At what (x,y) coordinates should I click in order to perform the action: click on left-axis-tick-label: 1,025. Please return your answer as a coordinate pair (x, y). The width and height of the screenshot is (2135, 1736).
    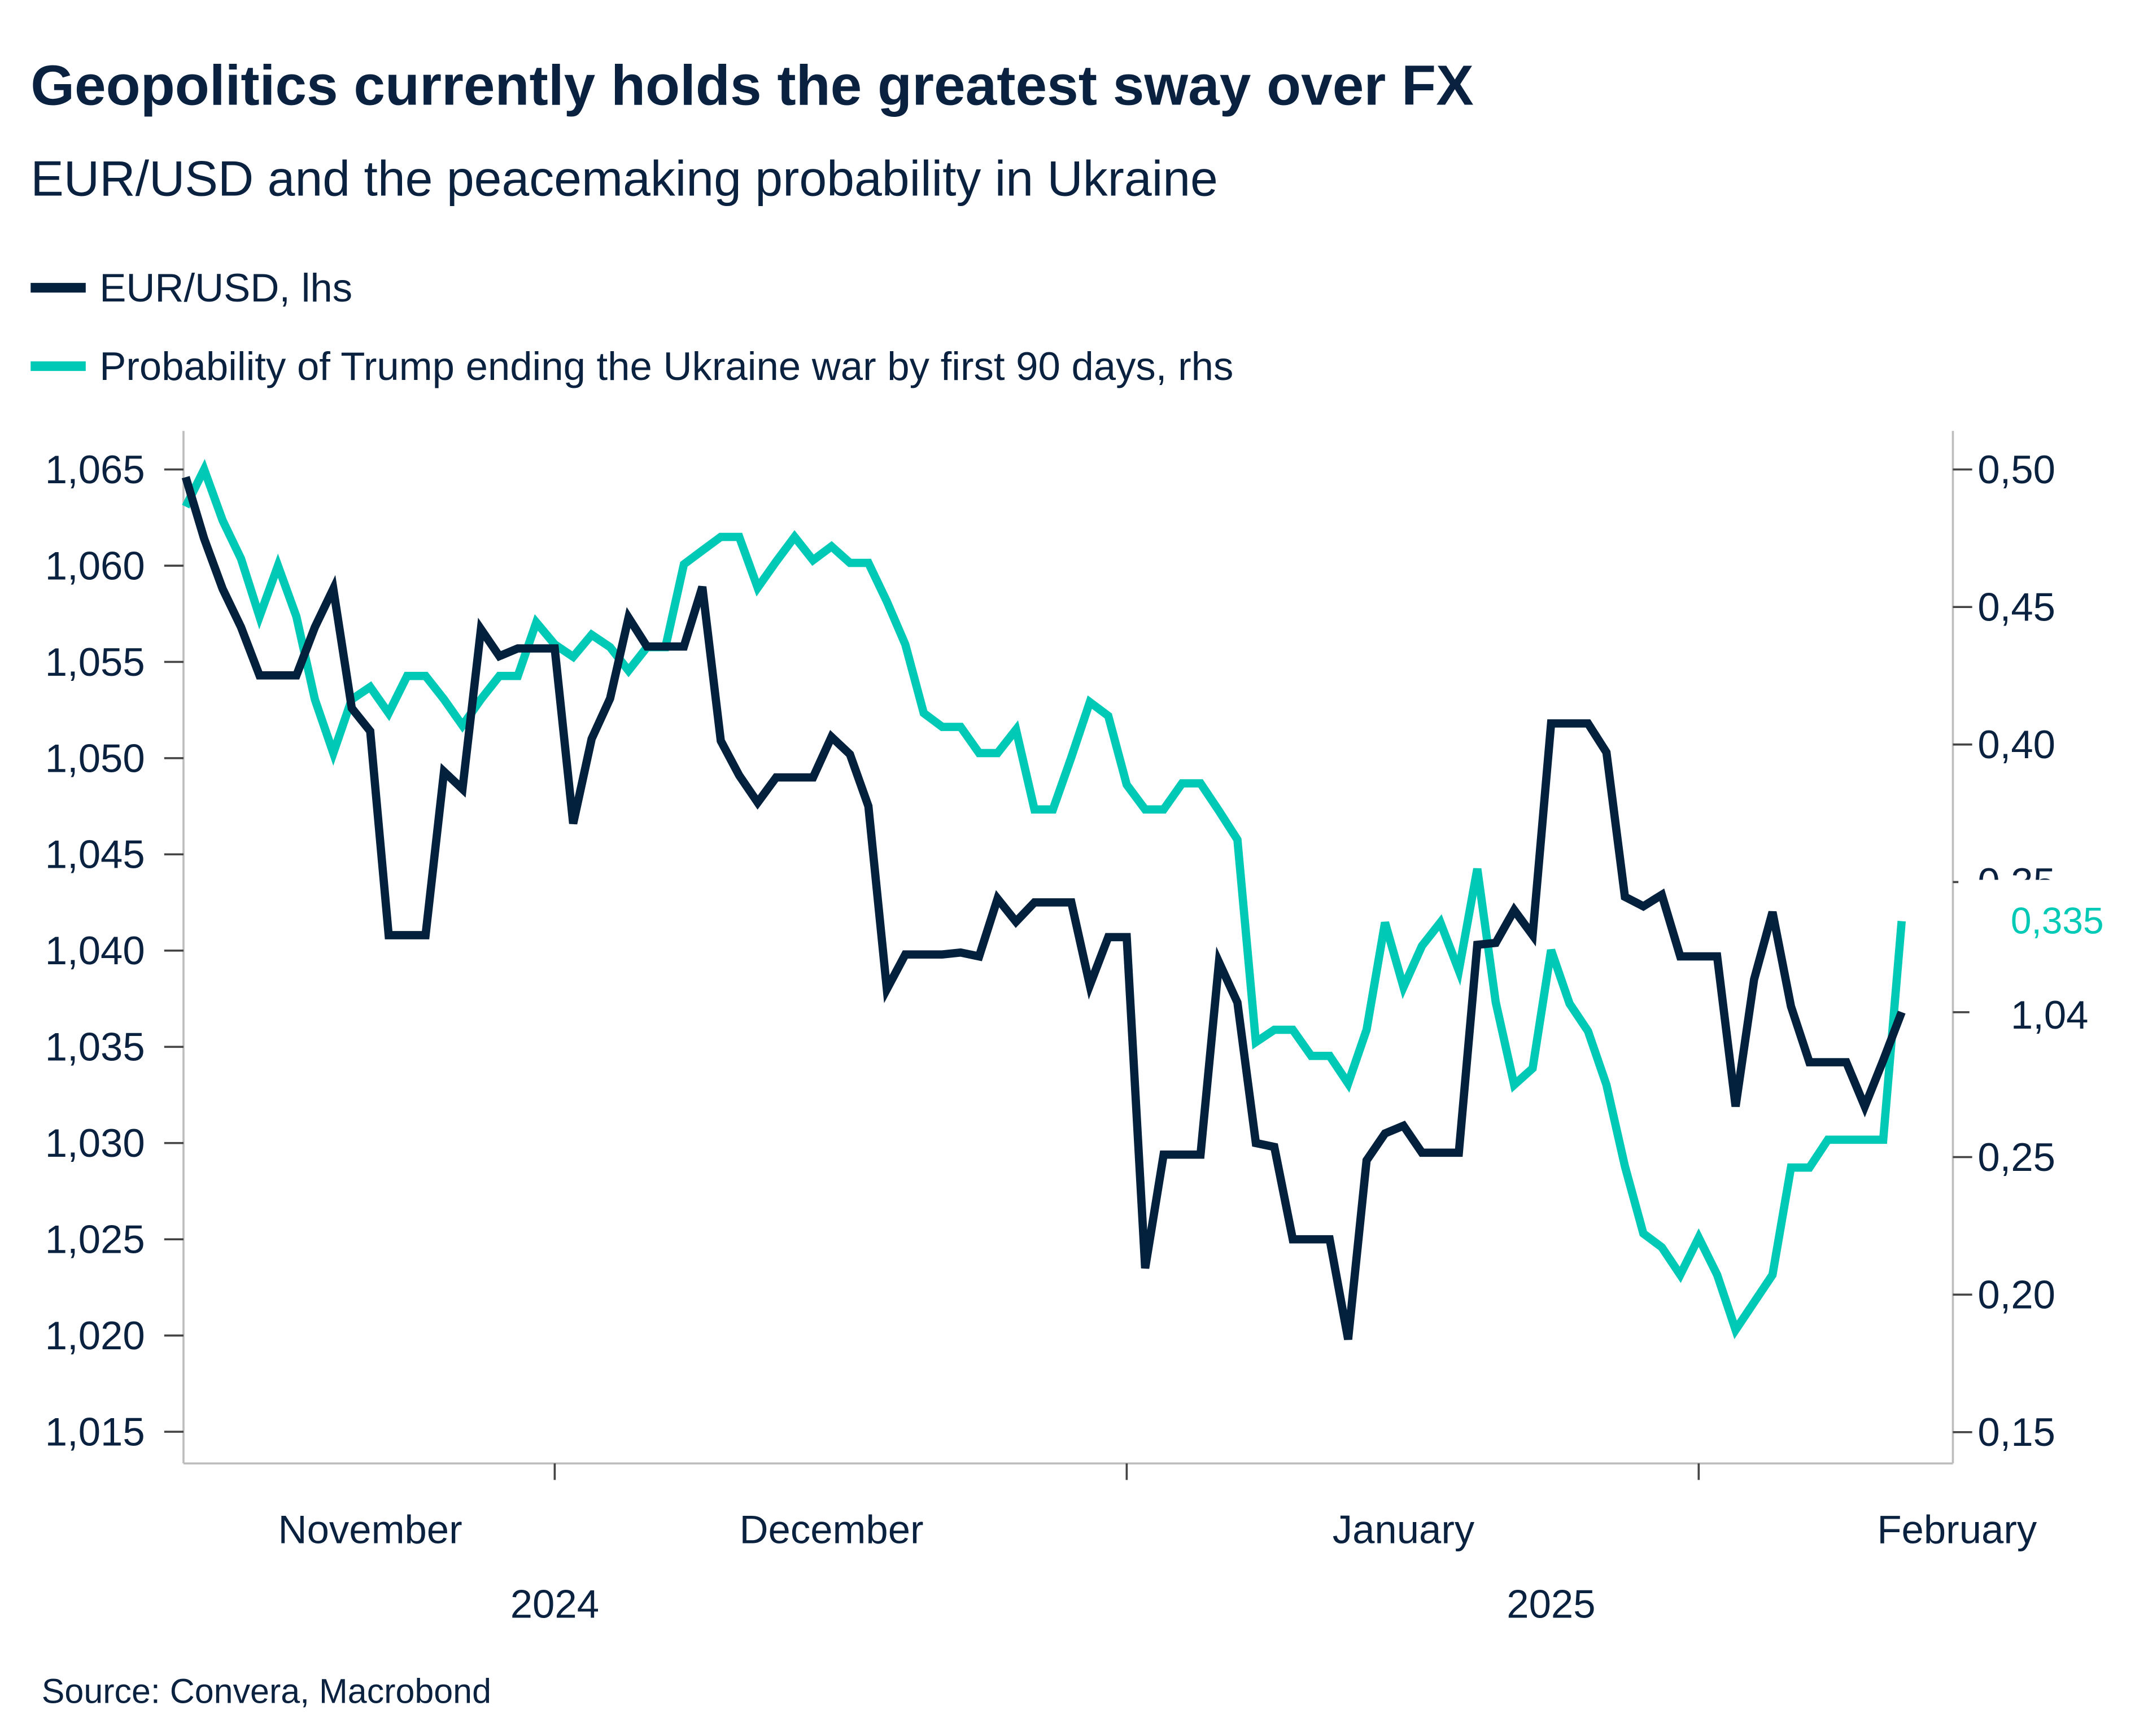
    Looking at the image, I should click on (95, 1239).